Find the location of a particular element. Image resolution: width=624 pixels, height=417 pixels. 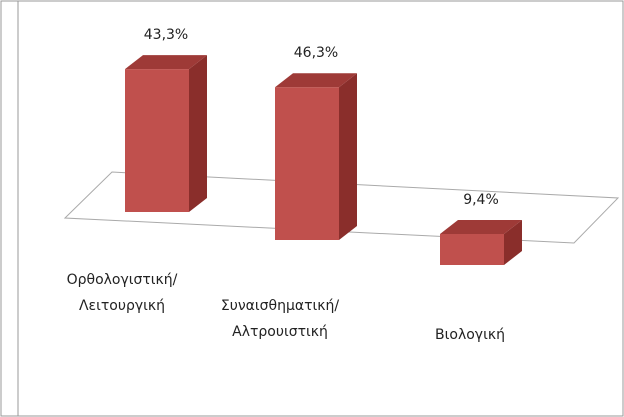

data-label: 43,3% is located at coordinates (166, 35).